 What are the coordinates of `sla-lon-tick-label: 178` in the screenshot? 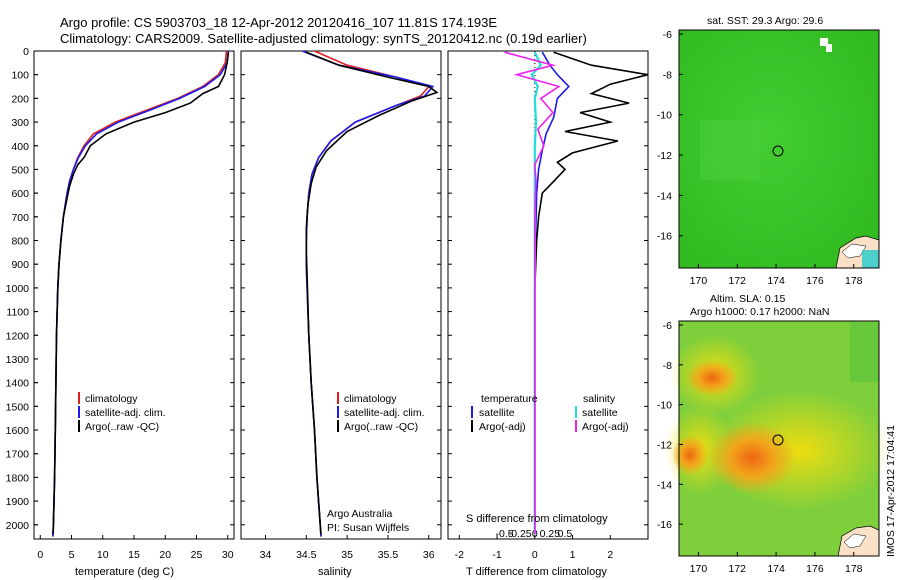 It's located at (854, 569).